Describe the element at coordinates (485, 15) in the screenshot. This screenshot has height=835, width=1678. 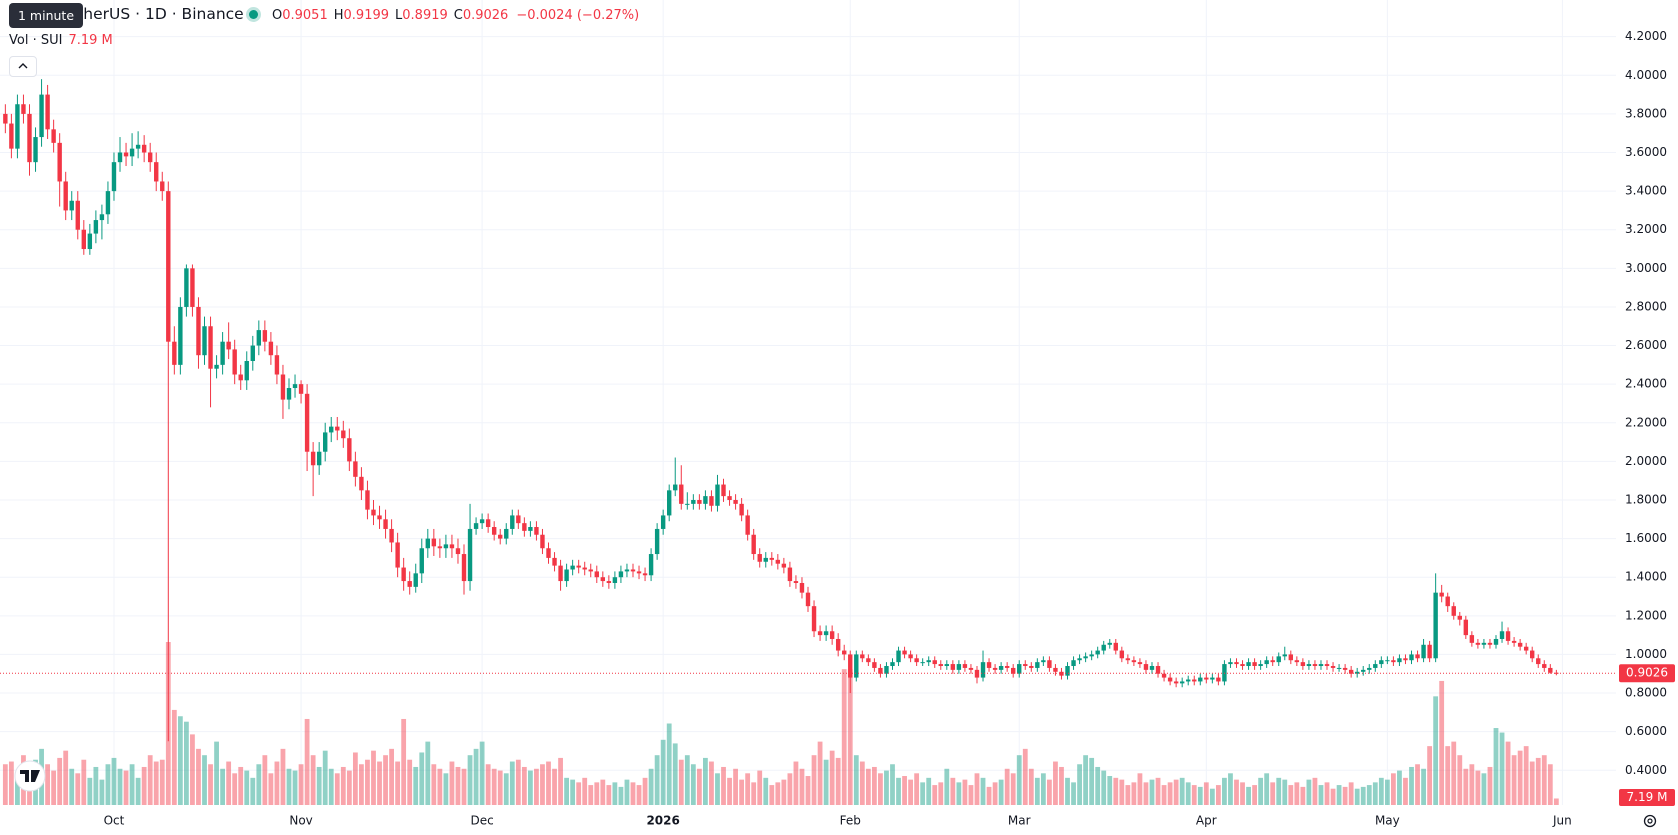
I see `ohlc-value: 0.9026` at that location.